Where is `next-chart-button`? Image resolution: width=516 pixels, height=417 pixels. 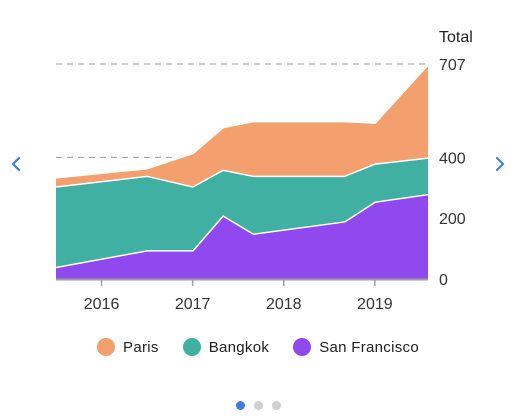
next-chart-button is located at coordinates (500, 164).